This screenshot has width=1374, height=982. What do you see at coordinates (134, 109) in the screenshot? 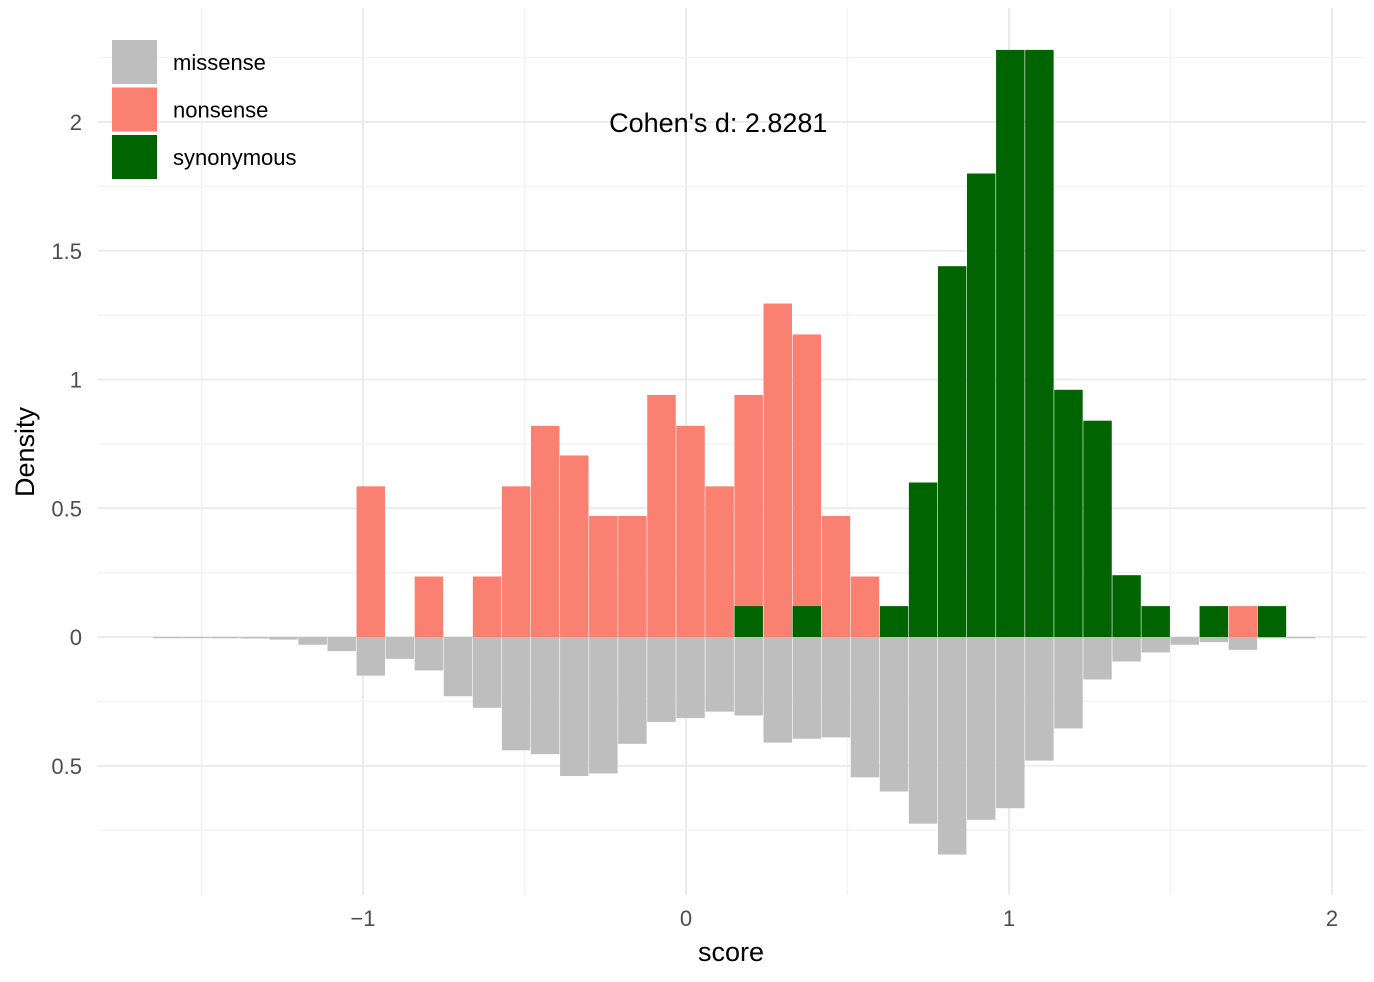
I see `nonsense-legend-swatch` at bounding box center [134, 109].